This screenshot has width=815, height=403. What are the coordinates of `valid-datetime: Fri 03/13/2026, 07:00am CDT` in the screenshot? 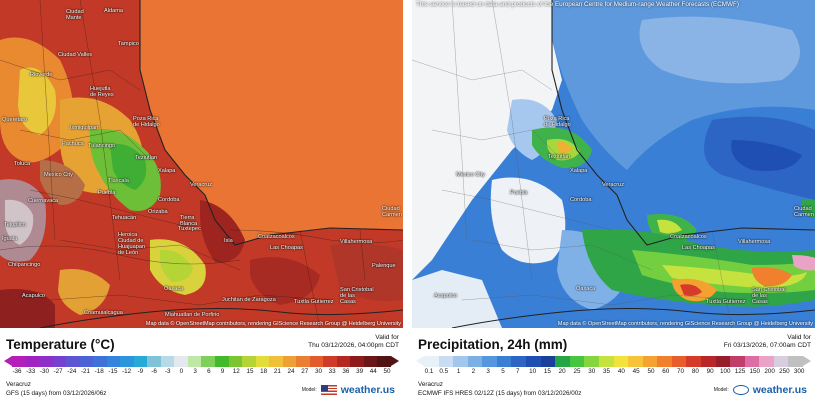 It's located at (767, 345).